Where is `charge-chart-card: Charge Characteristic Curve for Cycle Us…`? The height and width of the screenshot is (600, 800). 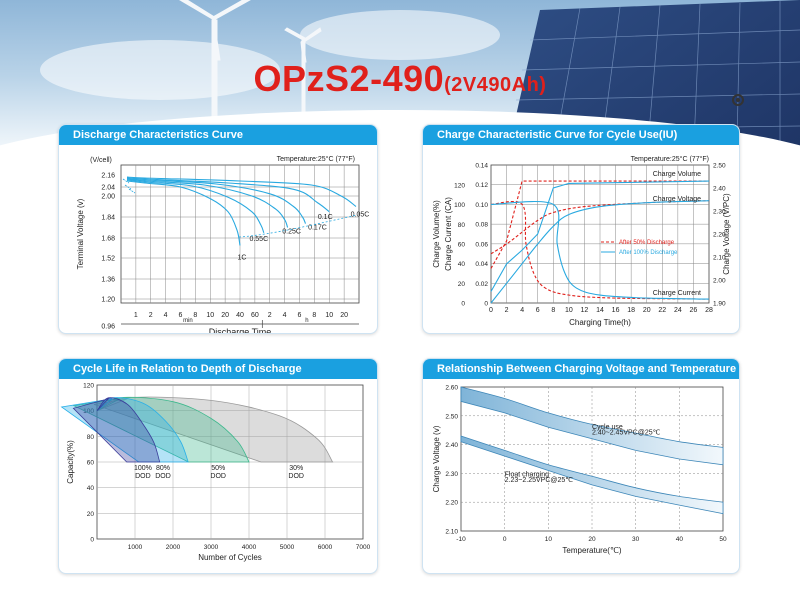 charge-chart-card: Charge Characteristic Curve for Cycle Us… is located at coordinates (581, 229).